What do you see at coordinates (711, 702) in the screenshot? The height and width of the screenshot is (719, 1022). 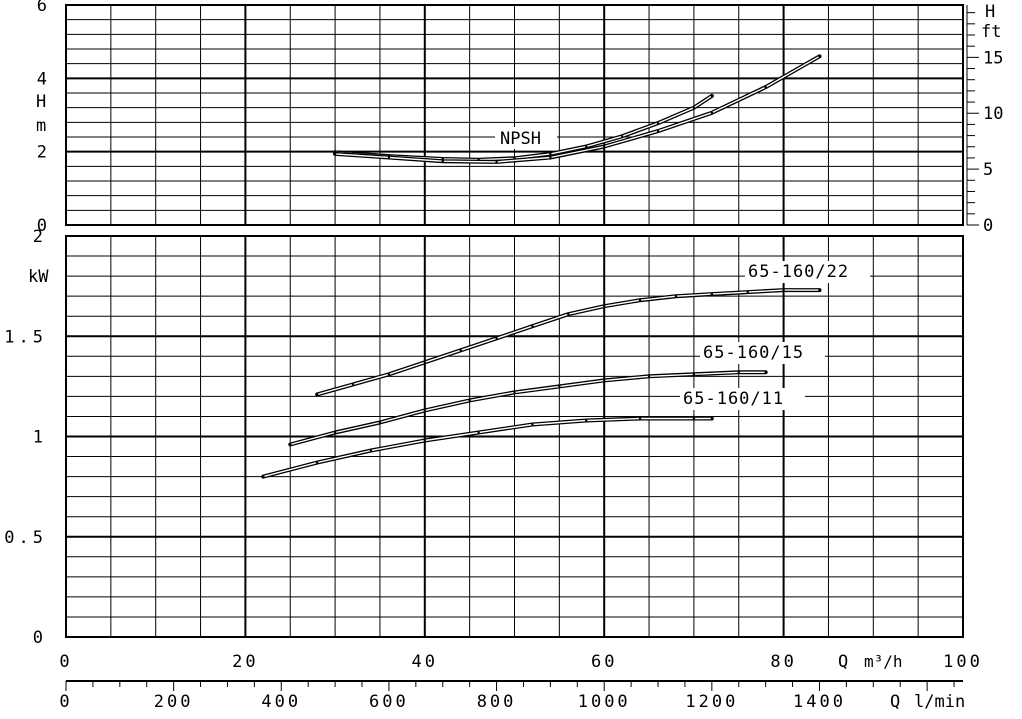 I see `x-secondary-tick-label: 1200` at bounding box center [711, 702].